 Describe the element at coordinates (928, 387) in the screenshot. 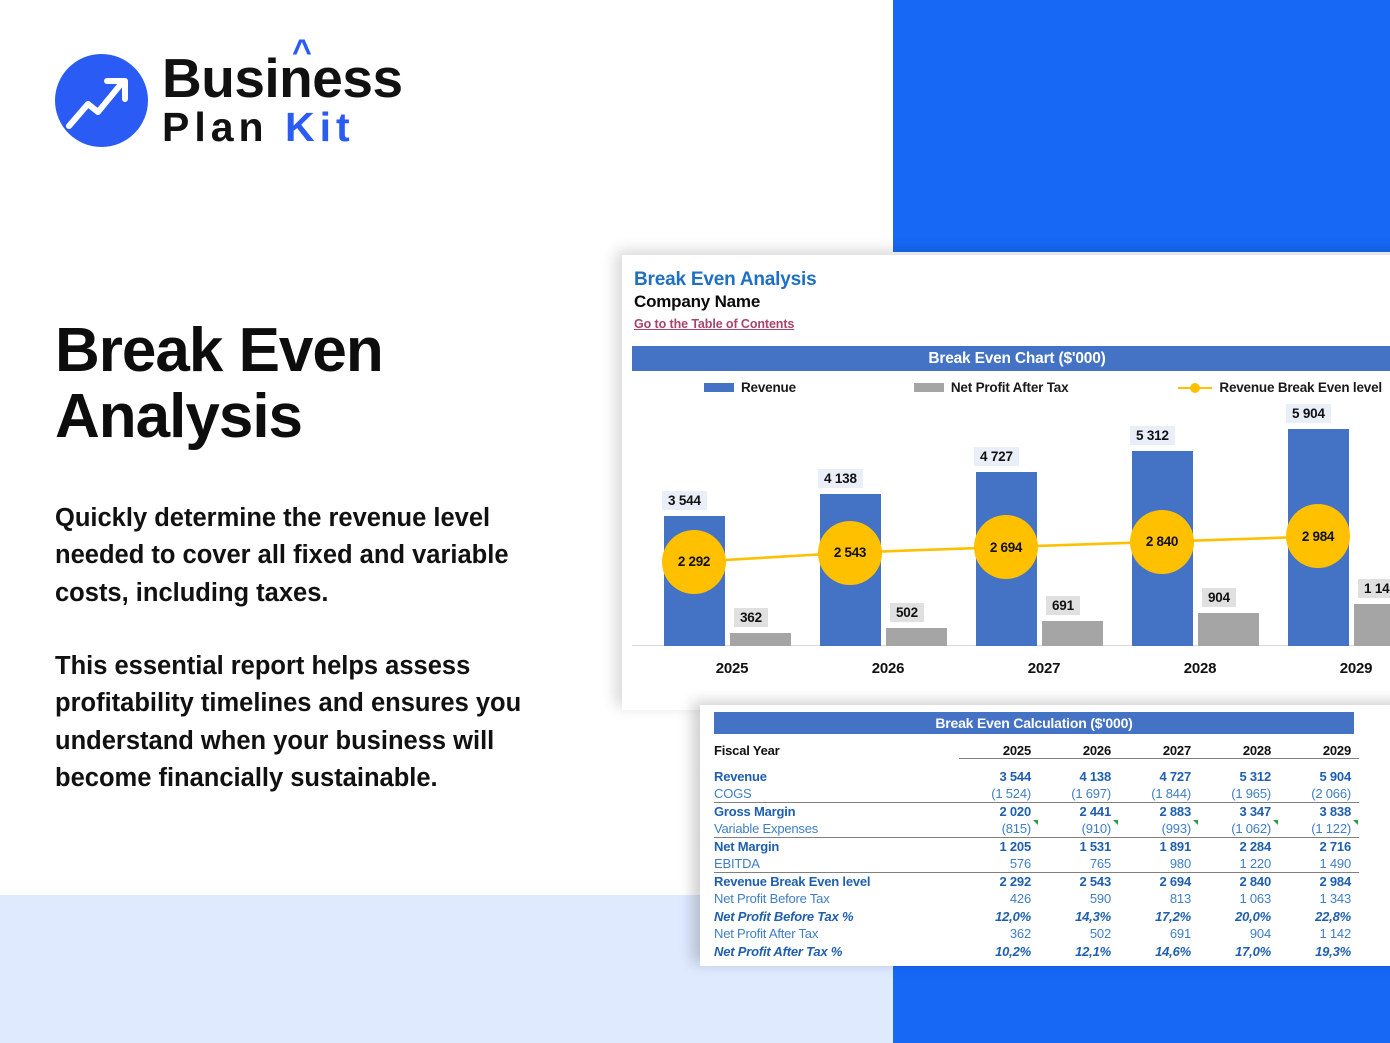

I see `legend-swatch-icon-net-profit` at that location.